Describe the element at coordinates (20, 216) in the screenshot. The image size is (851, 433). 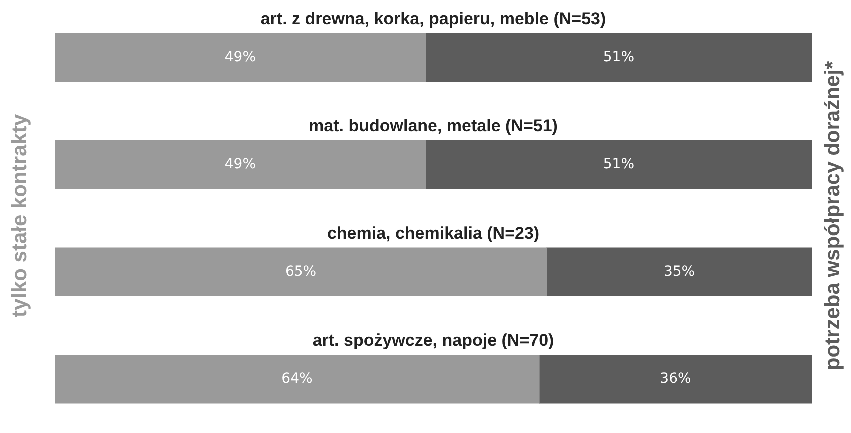
I see `text: tylko stałe kontrakty` at that location.